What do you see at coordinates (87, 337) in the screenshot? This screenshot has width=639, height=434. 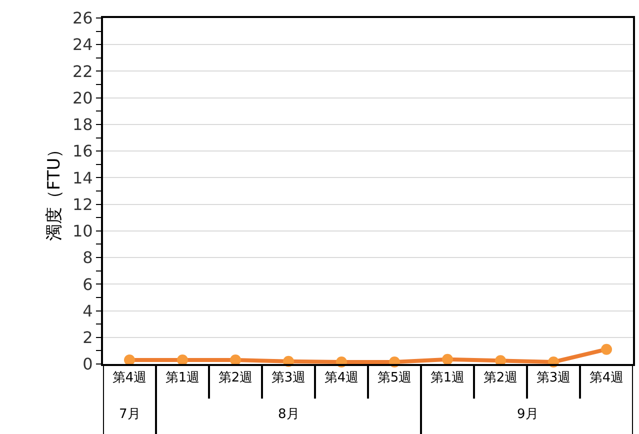 I see `y-tick-label: 2` at bounding box center [87, 337].